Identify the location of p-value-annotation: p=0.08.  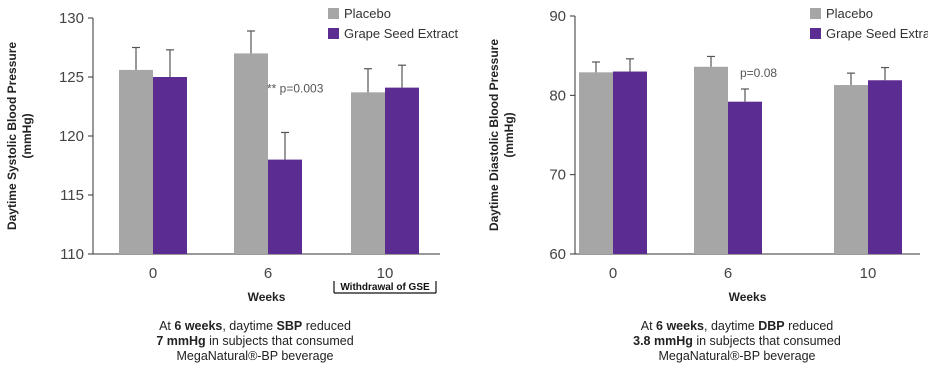
(758, 73).